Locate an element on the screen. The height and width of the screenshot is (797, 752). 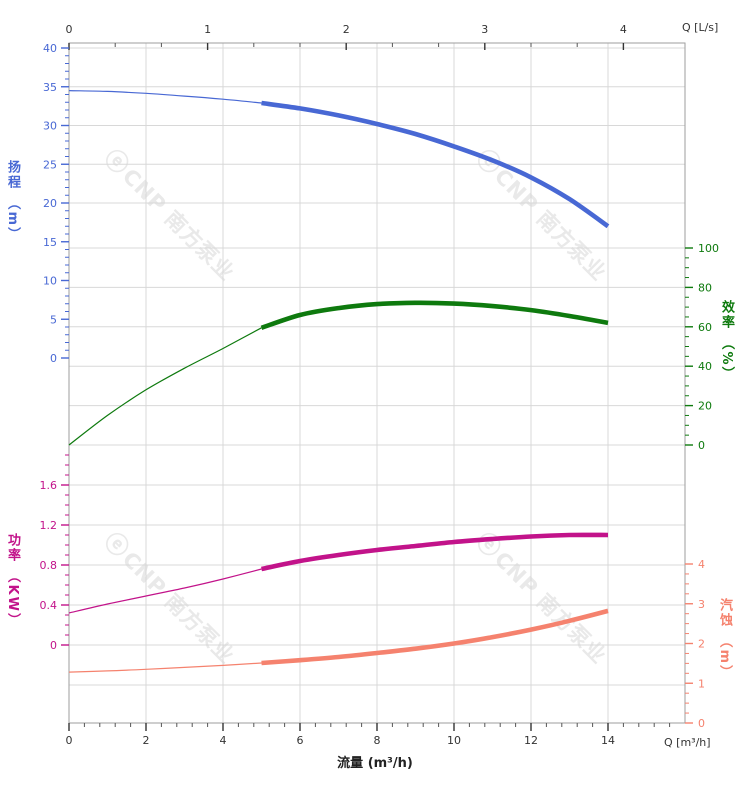
svg-text: 30 is located at coordinates (50, 126).